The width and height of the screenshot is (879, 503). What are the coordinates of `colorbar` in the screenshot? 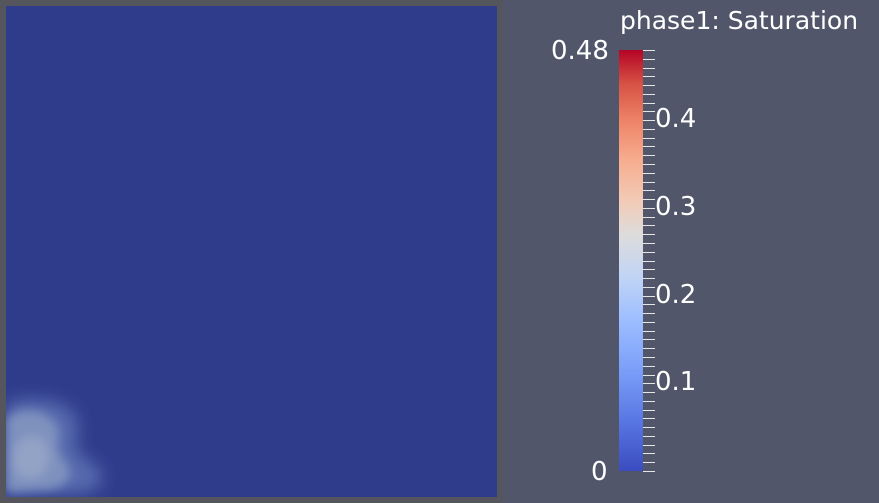 It's located at (639, 261).